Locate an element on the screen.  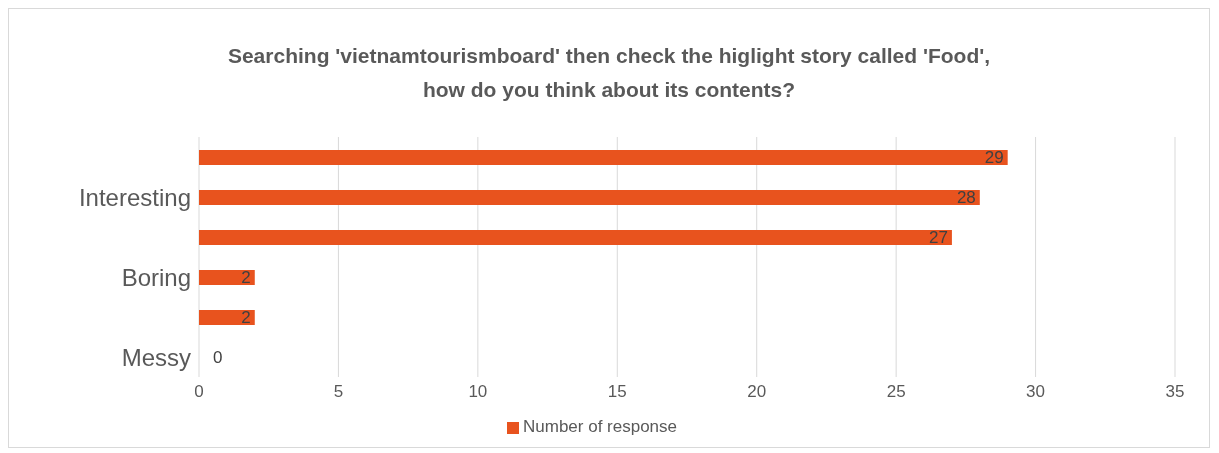
data-label: 27 is located at coordinates (938, 237).